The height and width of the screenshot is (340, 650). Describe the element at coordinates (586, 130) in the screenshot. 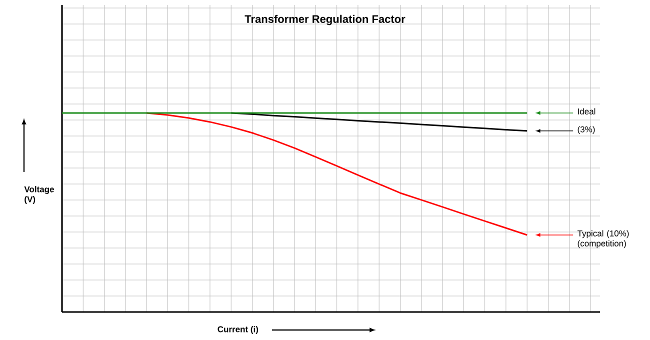

I see `legend-label: (3%)` at that location.